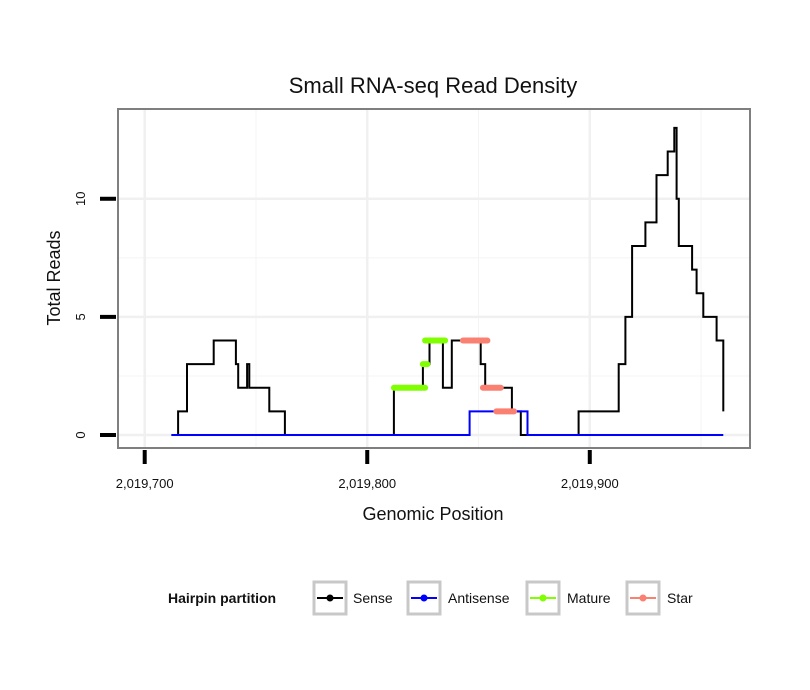  What do you see at coordinates (680, 598) in the screenshot?
I see `legend-label: Star` at bounding box center [680, 598].